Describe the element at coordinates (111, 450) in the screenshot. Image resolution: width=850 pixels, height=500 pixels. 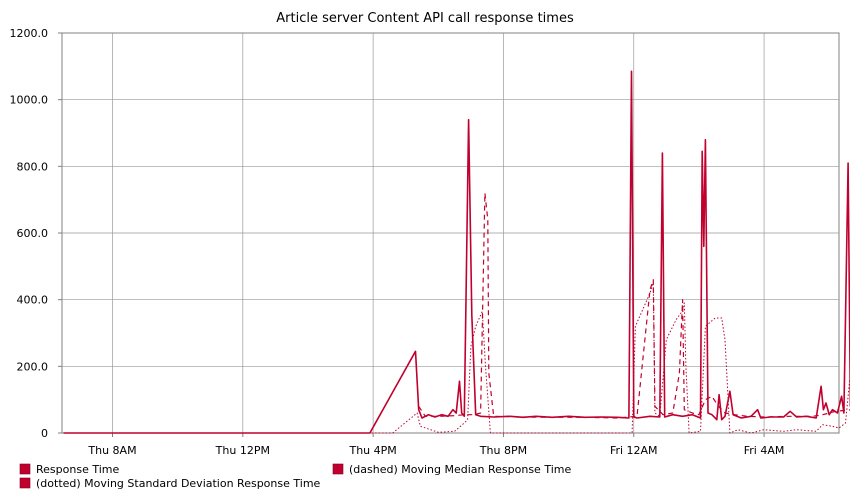
I see `x-tick-label: Thu 8AM` at that location.